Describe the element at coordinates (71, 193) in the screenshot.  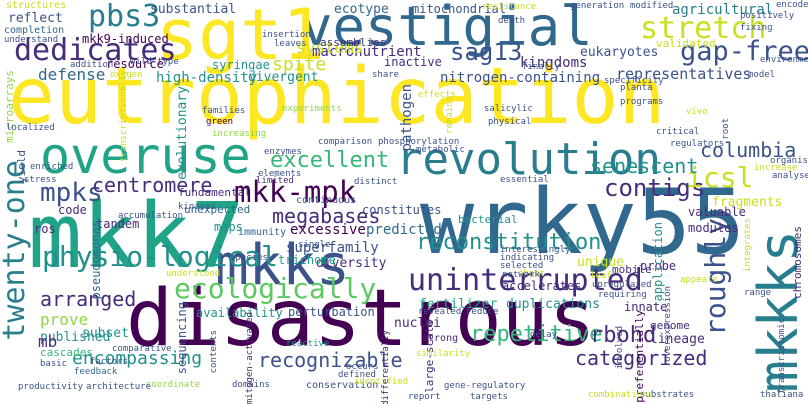
I see `word: mpks` at that location.